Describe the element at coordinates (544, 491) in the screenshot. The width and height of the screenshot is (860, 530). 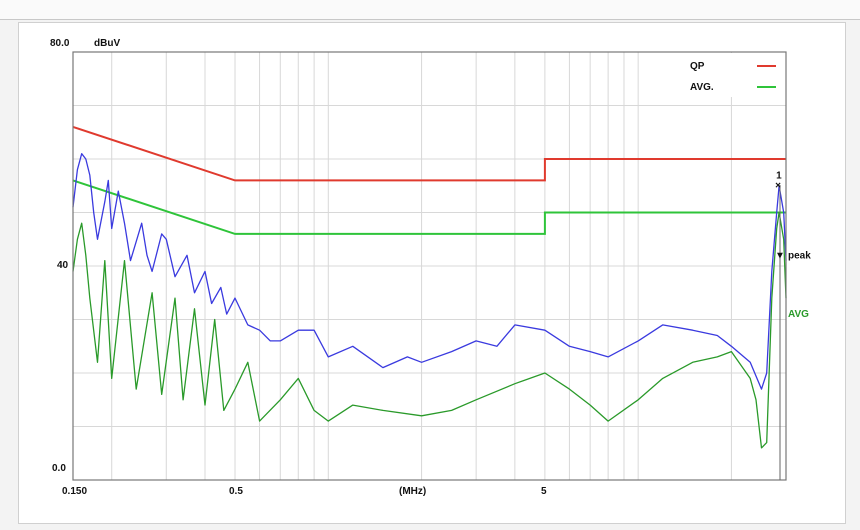
I see `x-tick-5: 5` at that location.